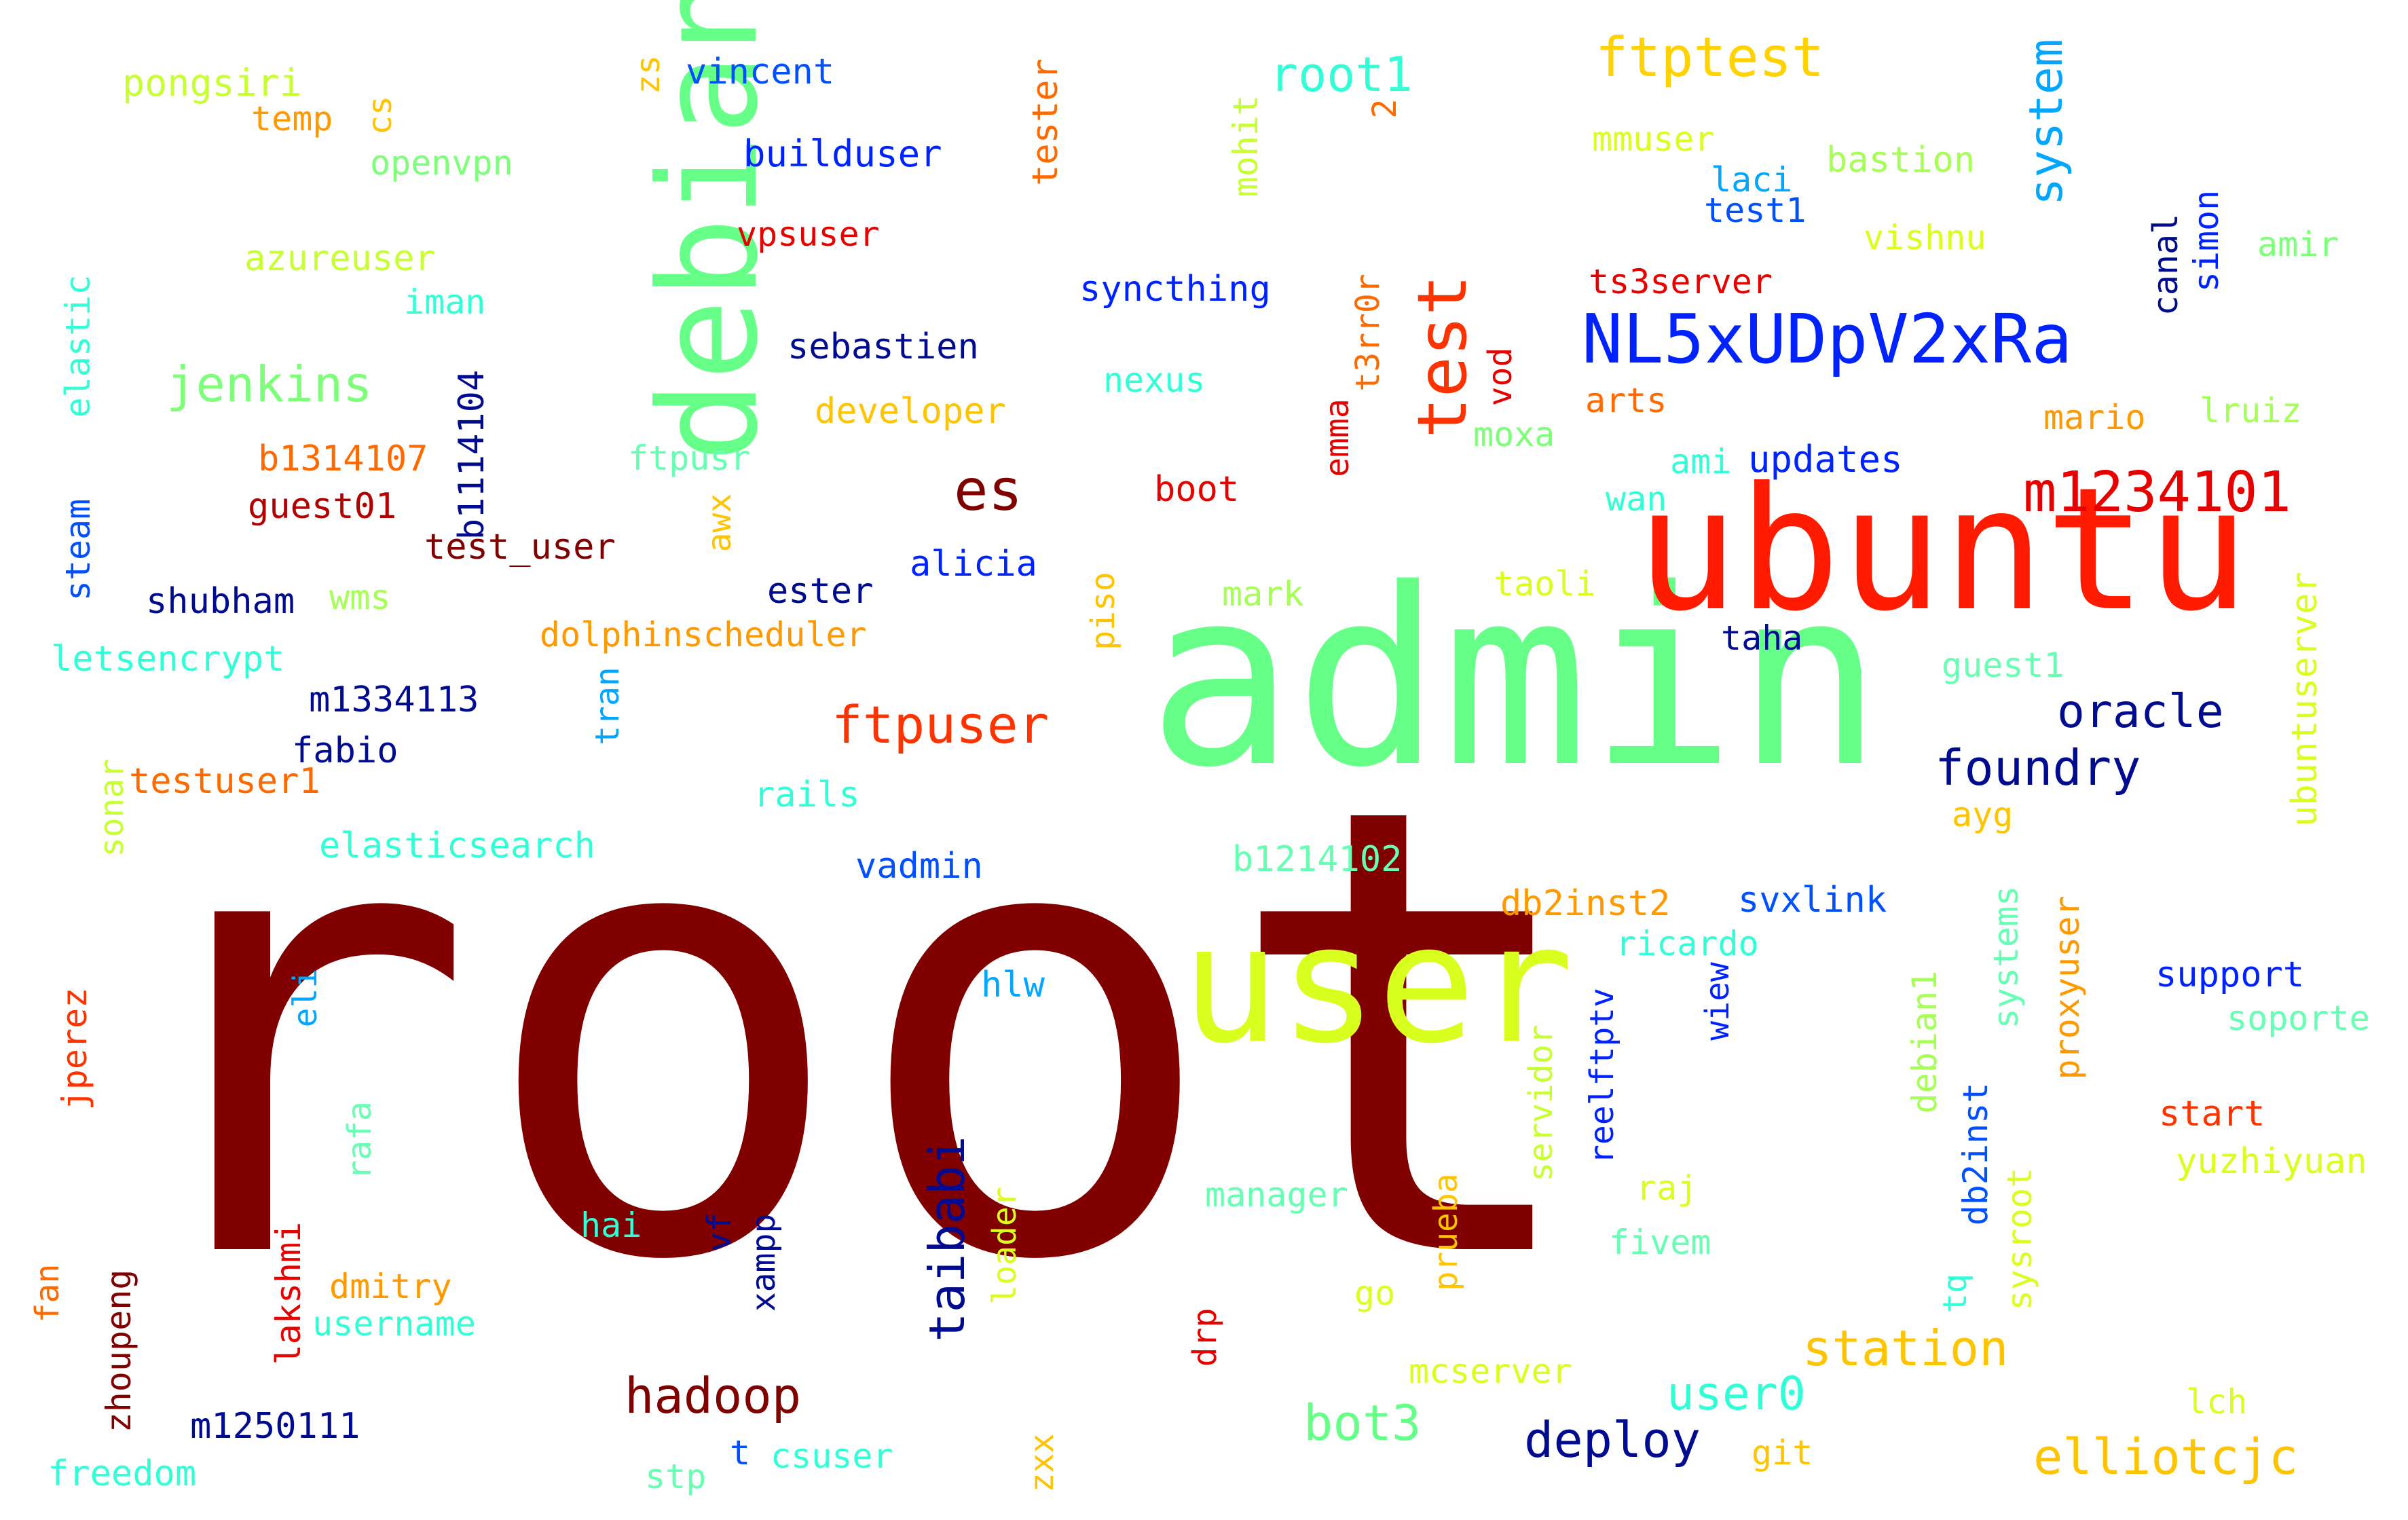  I want to click on cloud-word: raj, so click(1667, 1188).